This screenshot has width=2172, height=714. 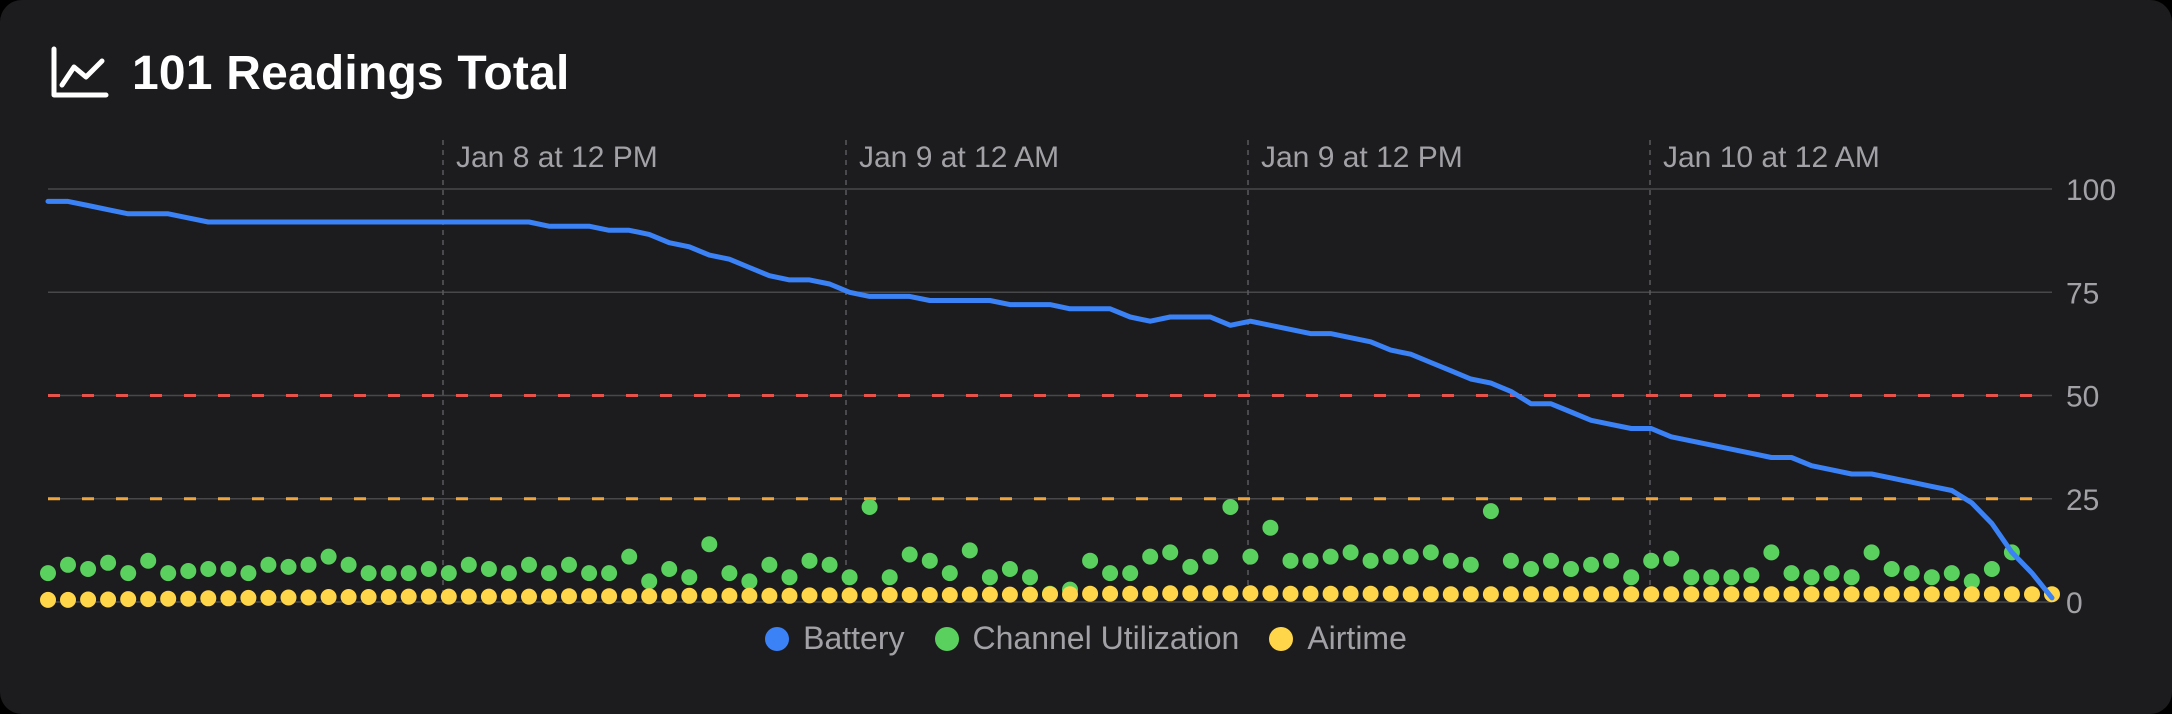 I want to click on legend-label-battery: Battery, so click(x=854, y=638).